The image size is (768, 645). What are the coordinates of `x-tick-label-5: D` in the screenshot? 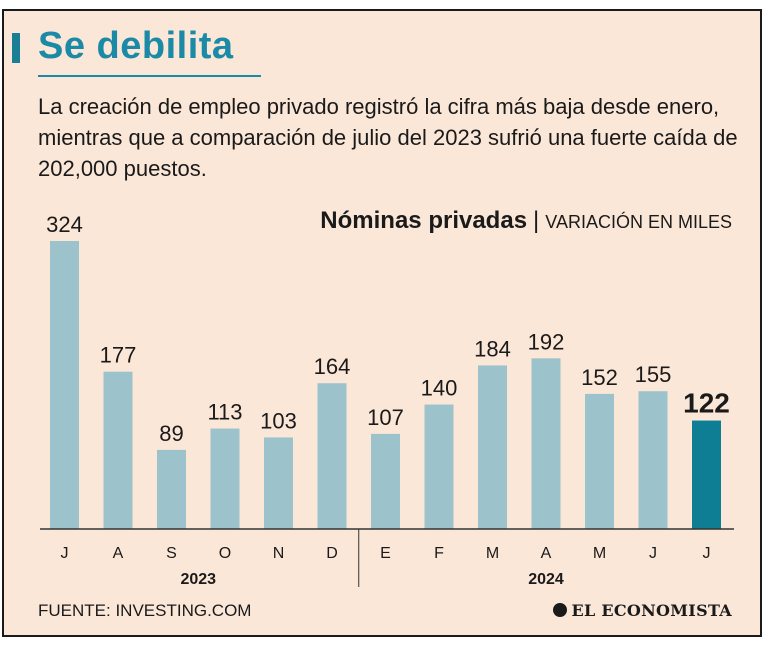 It's located at (332, 553).